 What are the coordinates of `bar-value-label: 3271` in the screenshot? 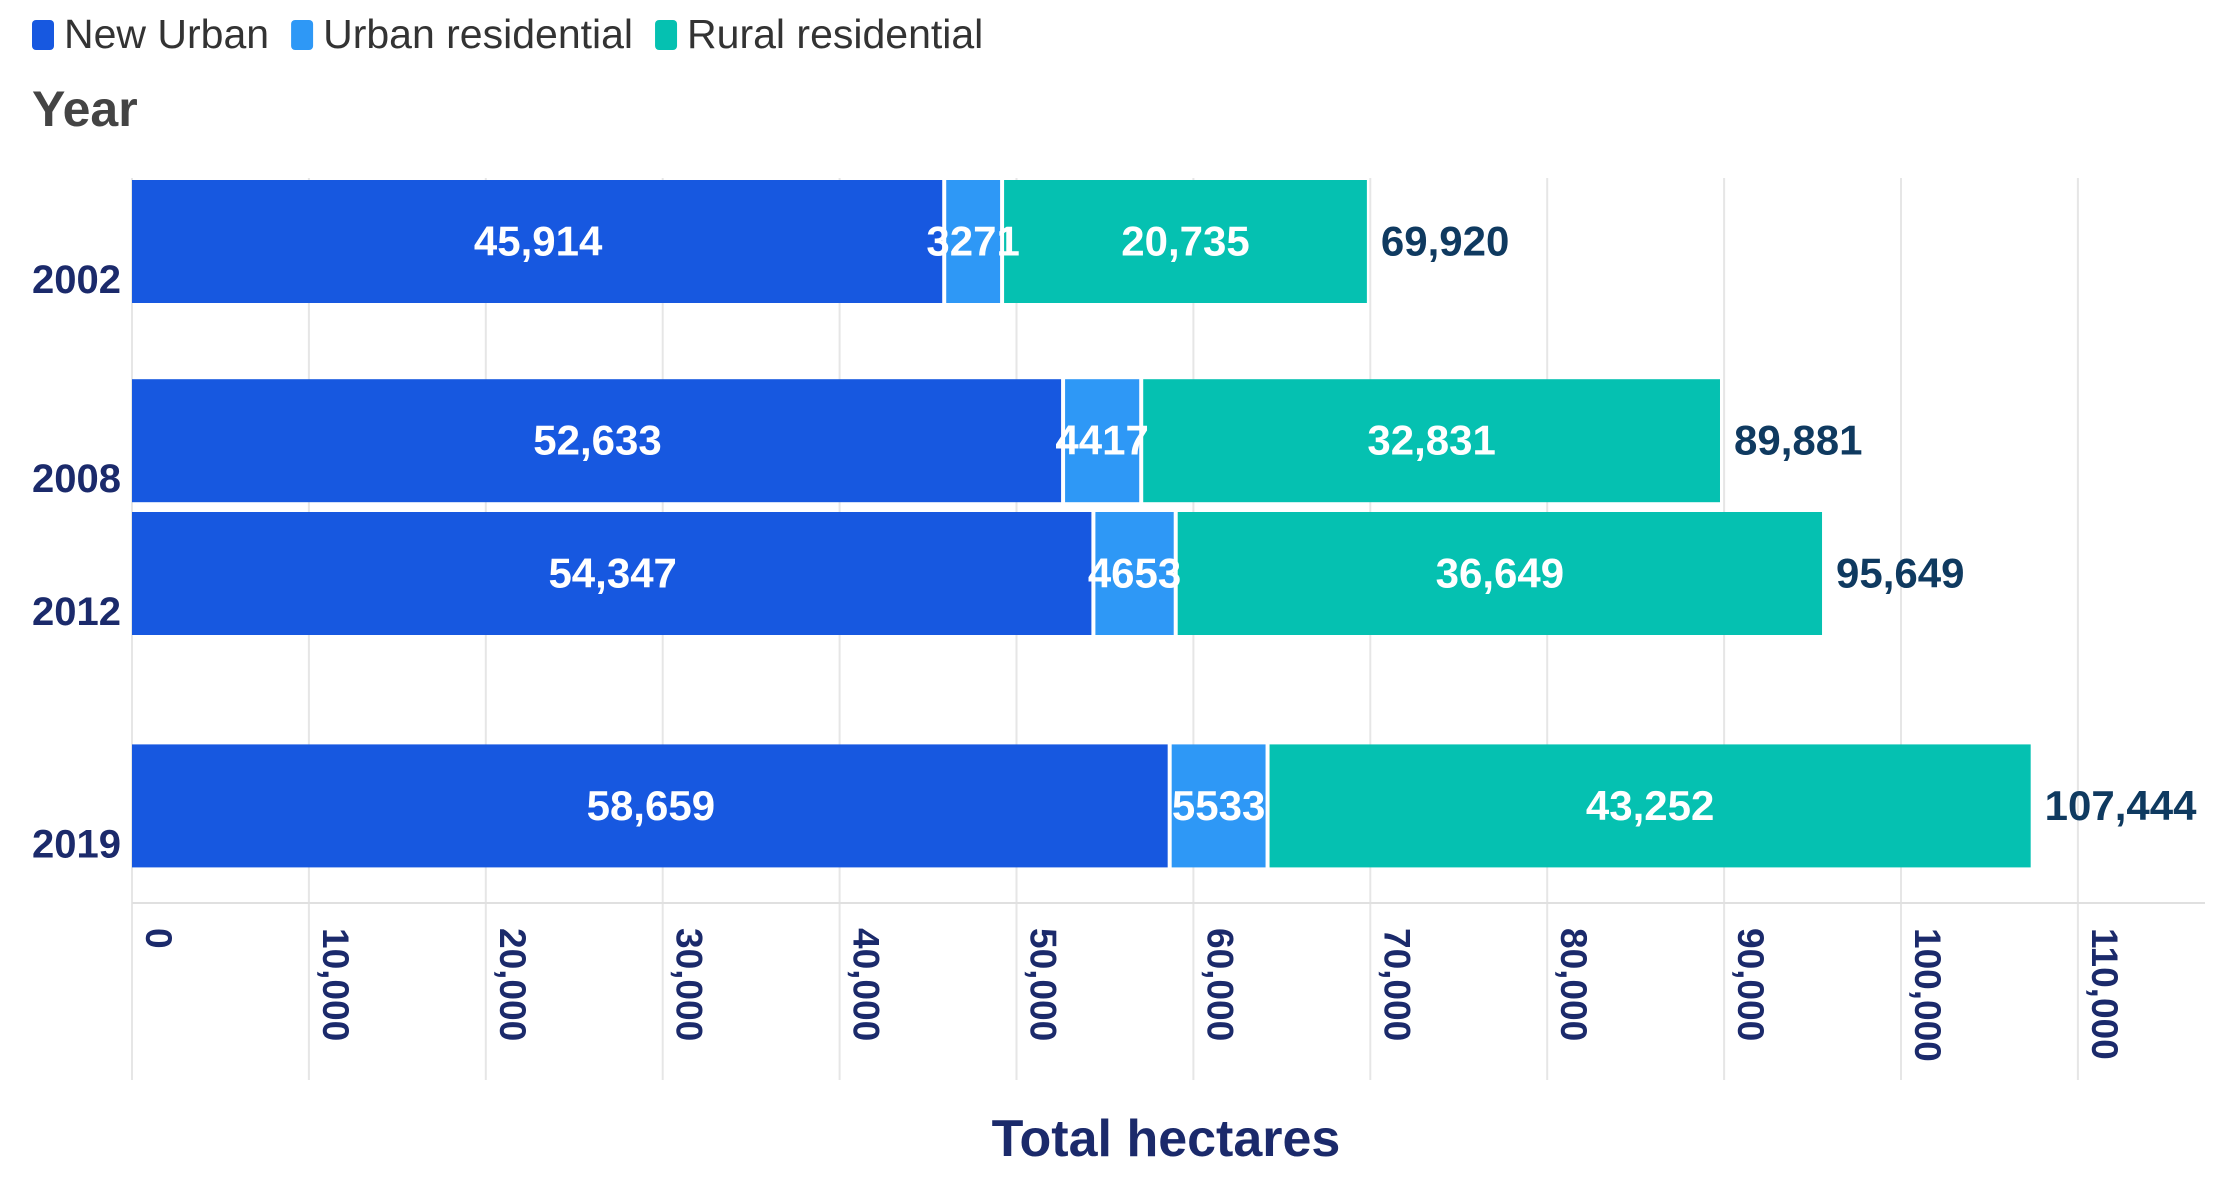 It's located at (972, 241).